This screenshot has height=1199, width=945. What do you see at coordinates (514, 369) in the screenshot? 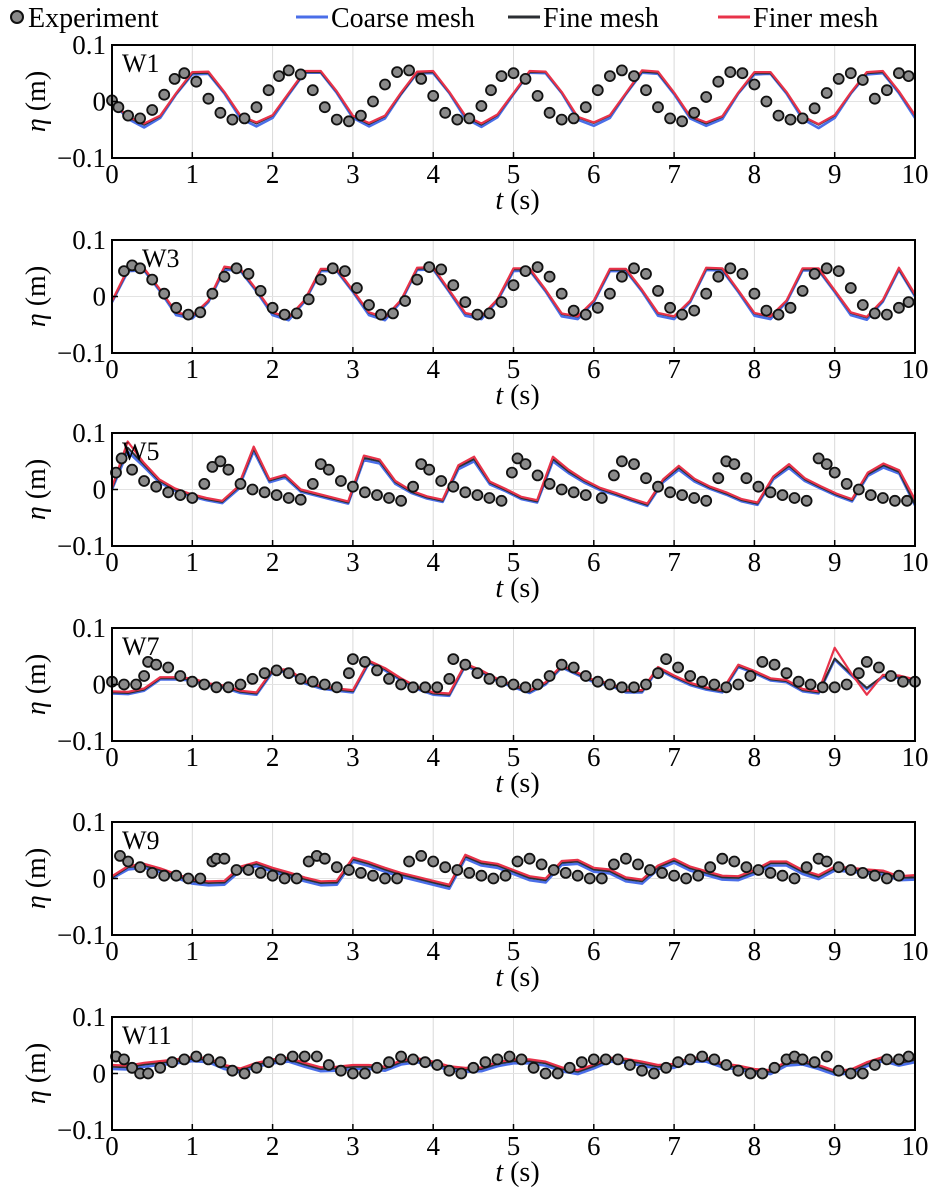
I see `x-tick-label: 5` at bounding box center [514, 369].